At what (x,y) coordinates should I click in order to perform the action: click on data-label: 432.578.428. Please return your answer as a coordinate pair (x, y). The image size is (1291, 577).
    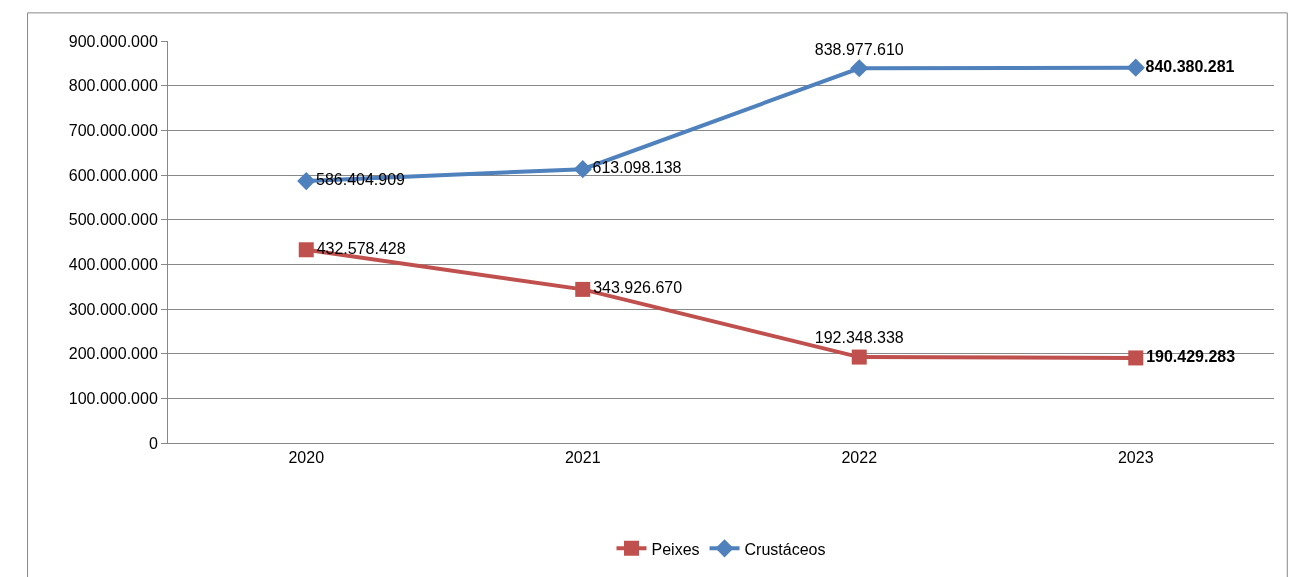
    Looking at the image, I should click on (361, 248).